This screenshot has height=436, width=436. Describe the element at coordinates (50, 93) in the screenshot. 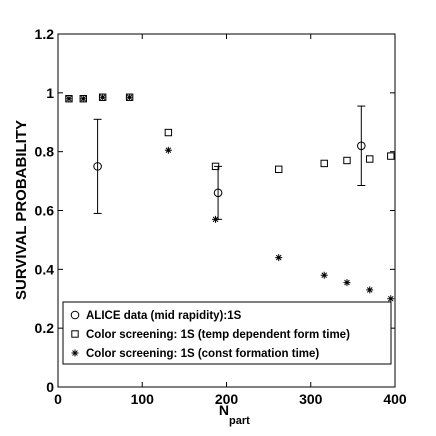

I see `y-tick-label: 1` at that location.